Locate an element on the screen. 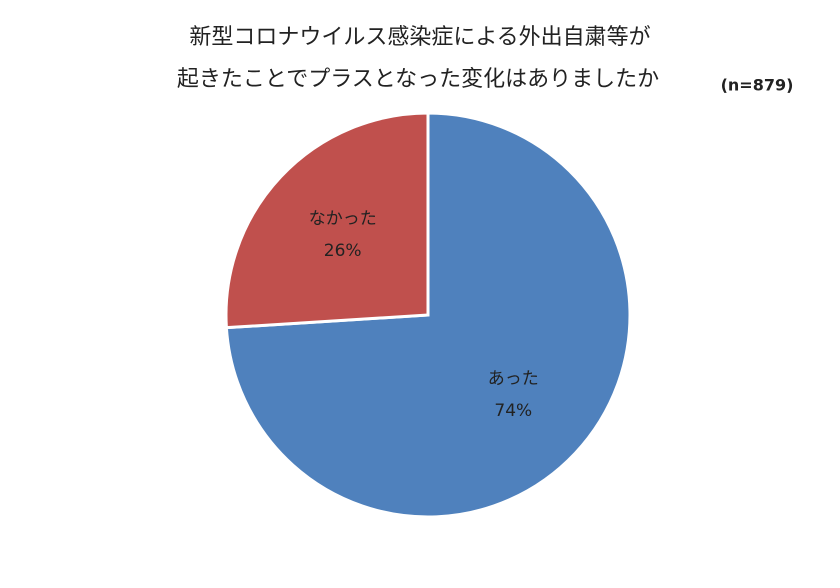  slice-value-label: 26% is located at coordinates (343, 251).